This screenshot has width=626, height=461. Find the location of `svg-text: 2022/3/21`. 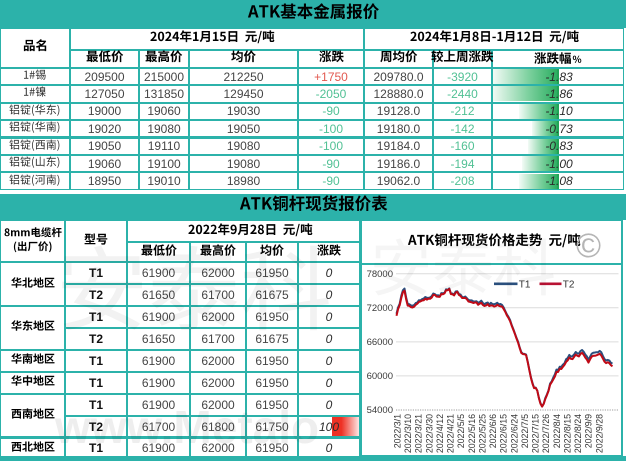

svg-text: 2022/3/21 is located at coordinates (419, 433).